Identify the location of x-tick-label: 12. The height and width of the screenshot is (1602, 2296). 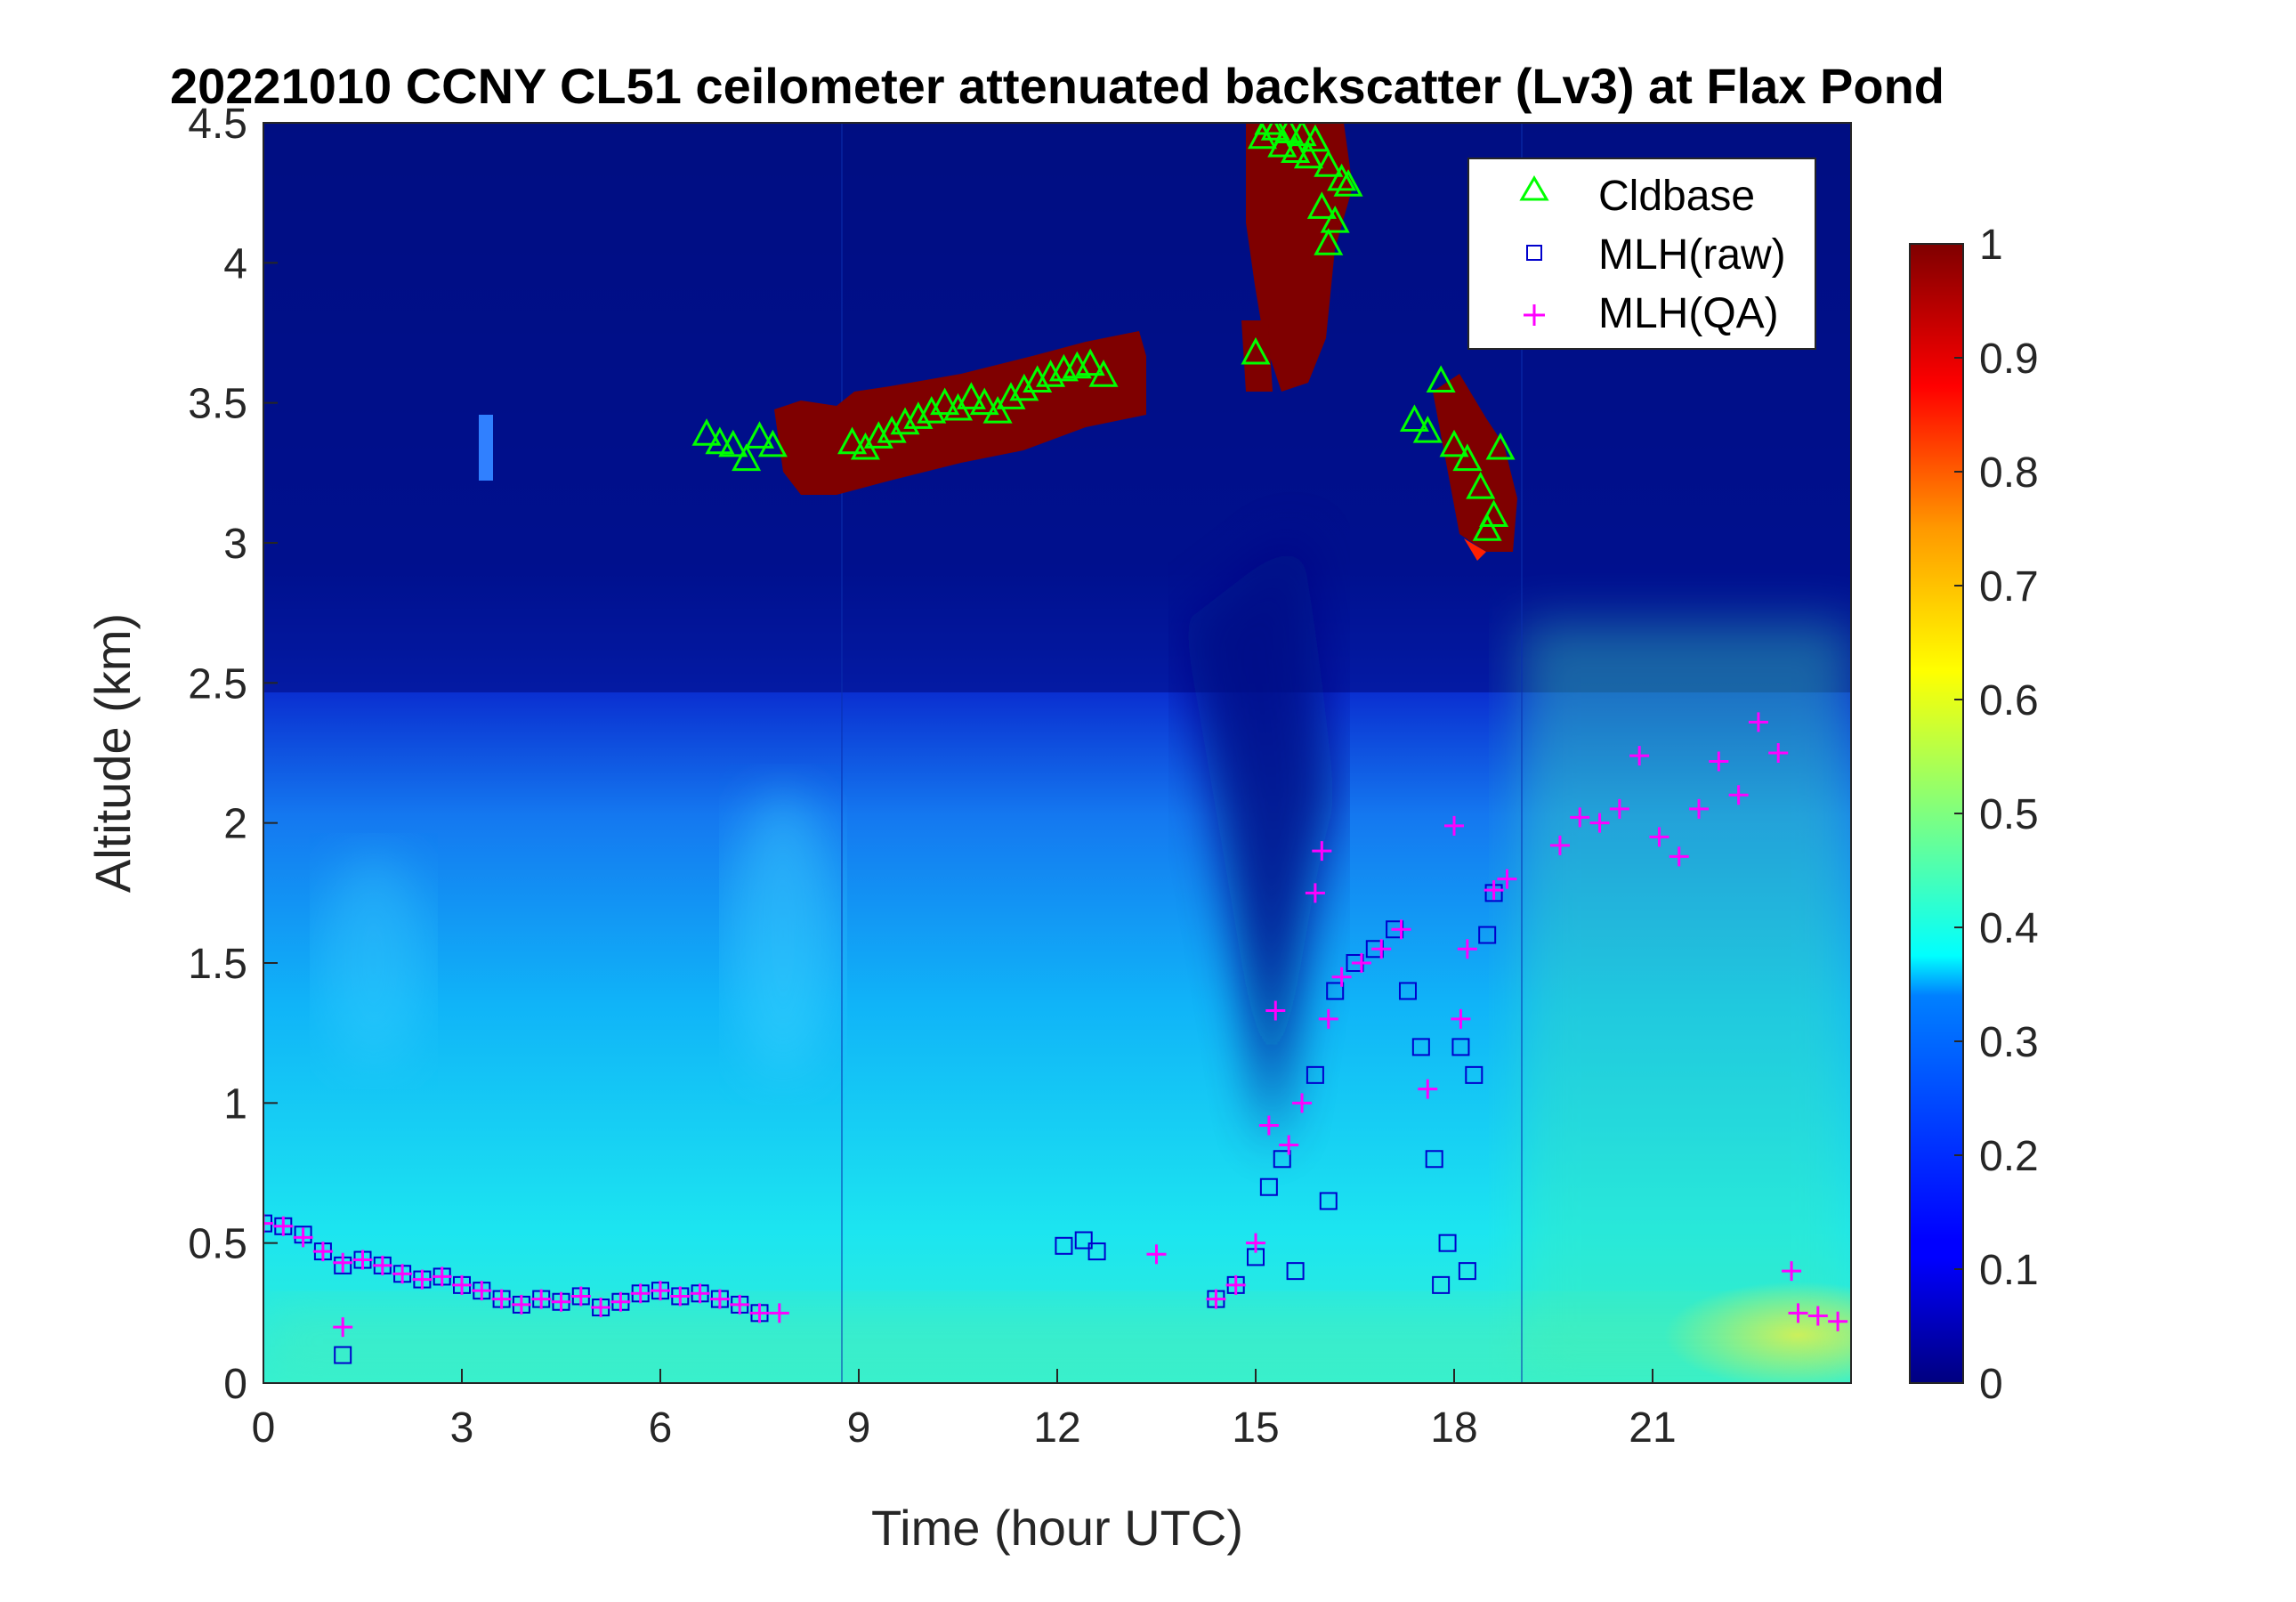
(1056, 1428).